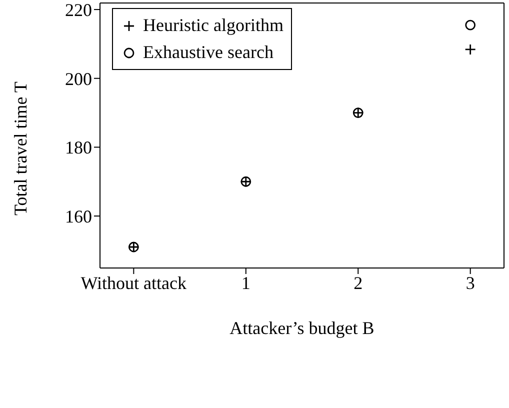 The width and height of the screenshot is (509, 408). Describe the element at coordinates (78, 216) in the screenshot. I see `y-tick-label: 160` at that location.